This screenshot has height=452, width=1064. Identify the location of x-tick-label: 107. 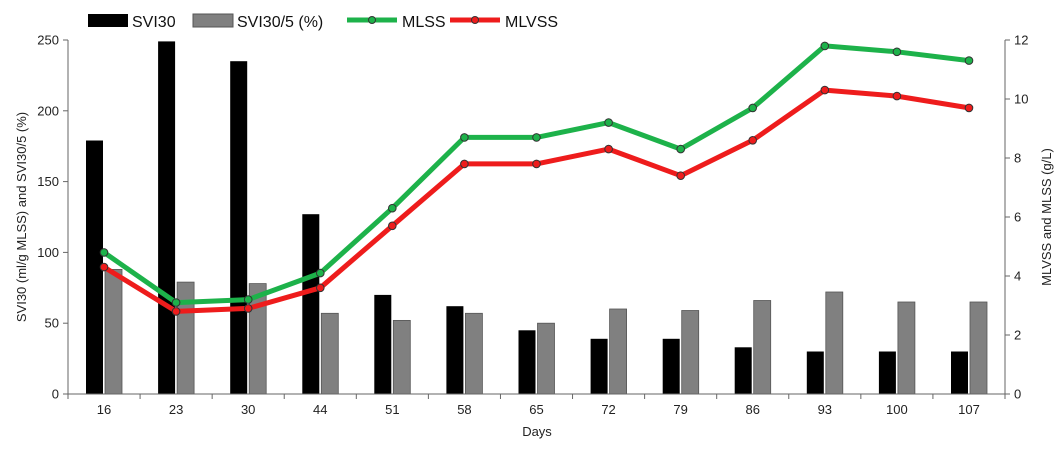
(969, 409).